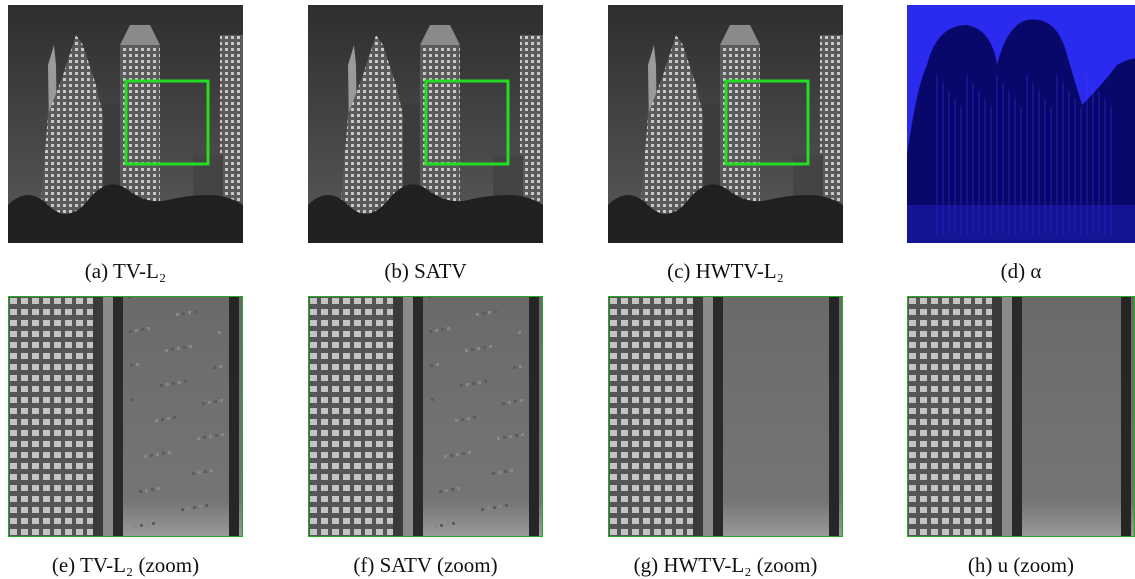  Describe the element at coordinates (1021, 565) in the screenshot. I see `caption: (h) u (zoom)` at that location.